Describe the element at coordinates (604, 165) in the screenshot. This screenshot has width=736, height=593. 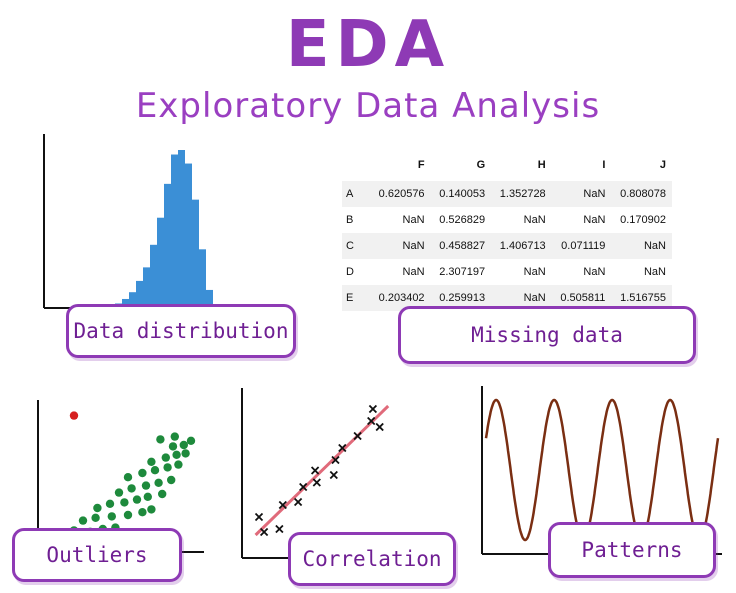
I see `table-column-header: I` at that location.